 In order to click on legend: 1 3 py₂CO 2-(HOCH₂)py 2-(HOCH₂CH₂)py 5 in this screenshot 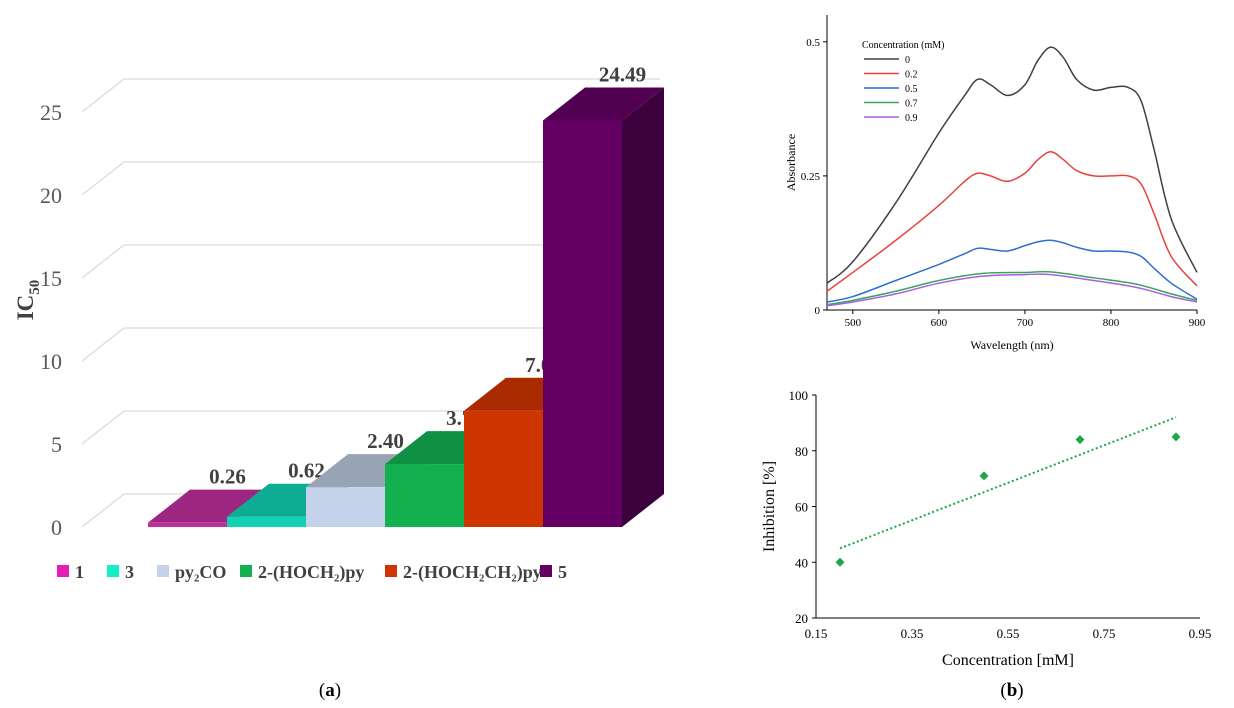, I will do `click(312, 572)`.